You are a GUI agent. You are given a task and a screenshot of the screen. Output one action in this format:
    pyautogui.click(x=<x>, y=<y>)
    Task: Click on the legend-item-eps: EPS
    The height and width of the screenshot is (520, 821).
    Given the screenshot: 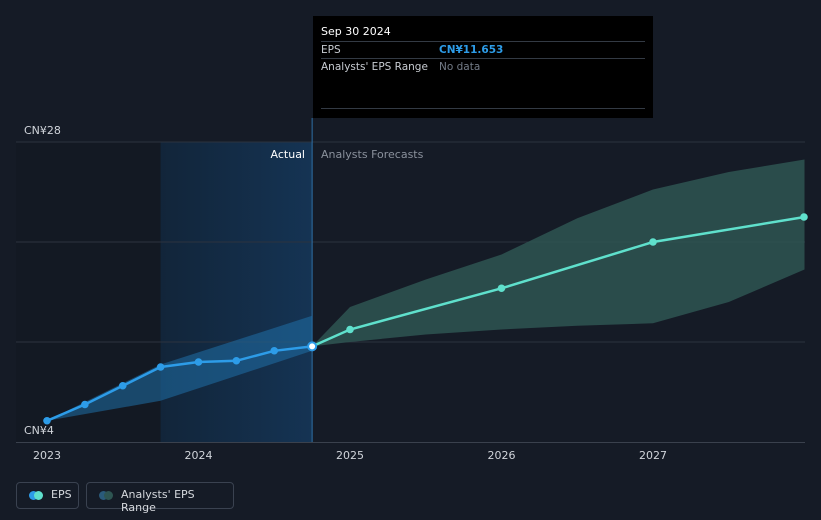 What is the action you would take?
    pyautogui.click(x=47, y=495)
    